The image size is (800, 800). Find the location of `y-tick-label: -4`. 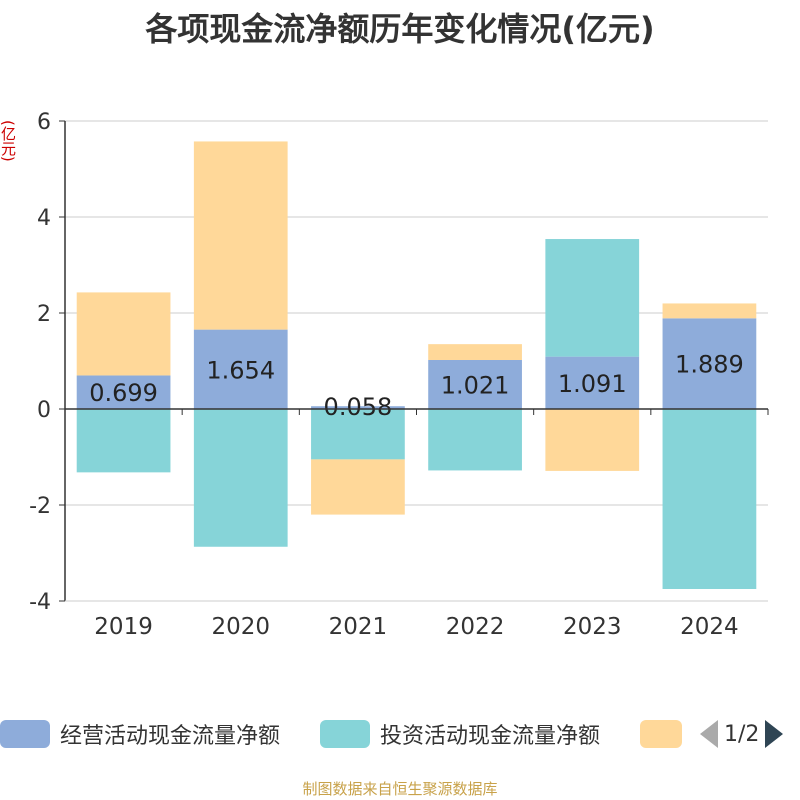

y-tick-label: -4 is located at coordinates (40, 602).